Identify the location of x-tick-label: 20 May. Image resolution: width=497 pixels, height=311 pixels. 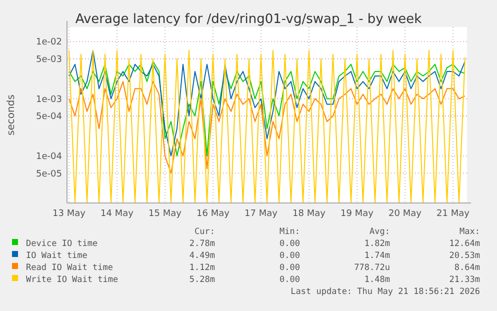
(405, 214).